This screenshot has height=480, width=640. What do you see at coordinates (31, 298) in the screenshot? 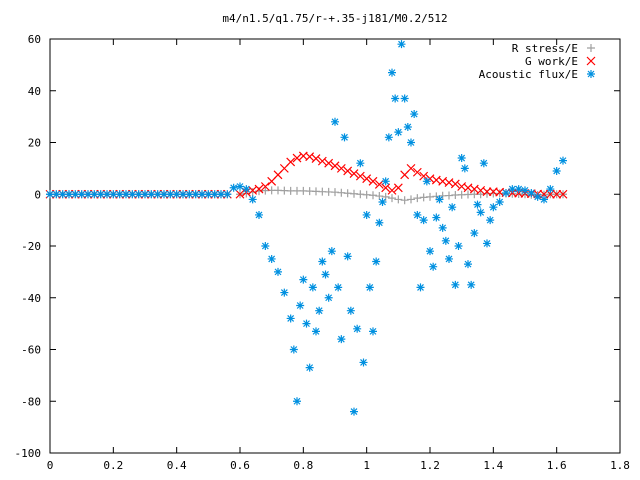
I see `y-tick-label: -40` at bounding box center [31, 298].